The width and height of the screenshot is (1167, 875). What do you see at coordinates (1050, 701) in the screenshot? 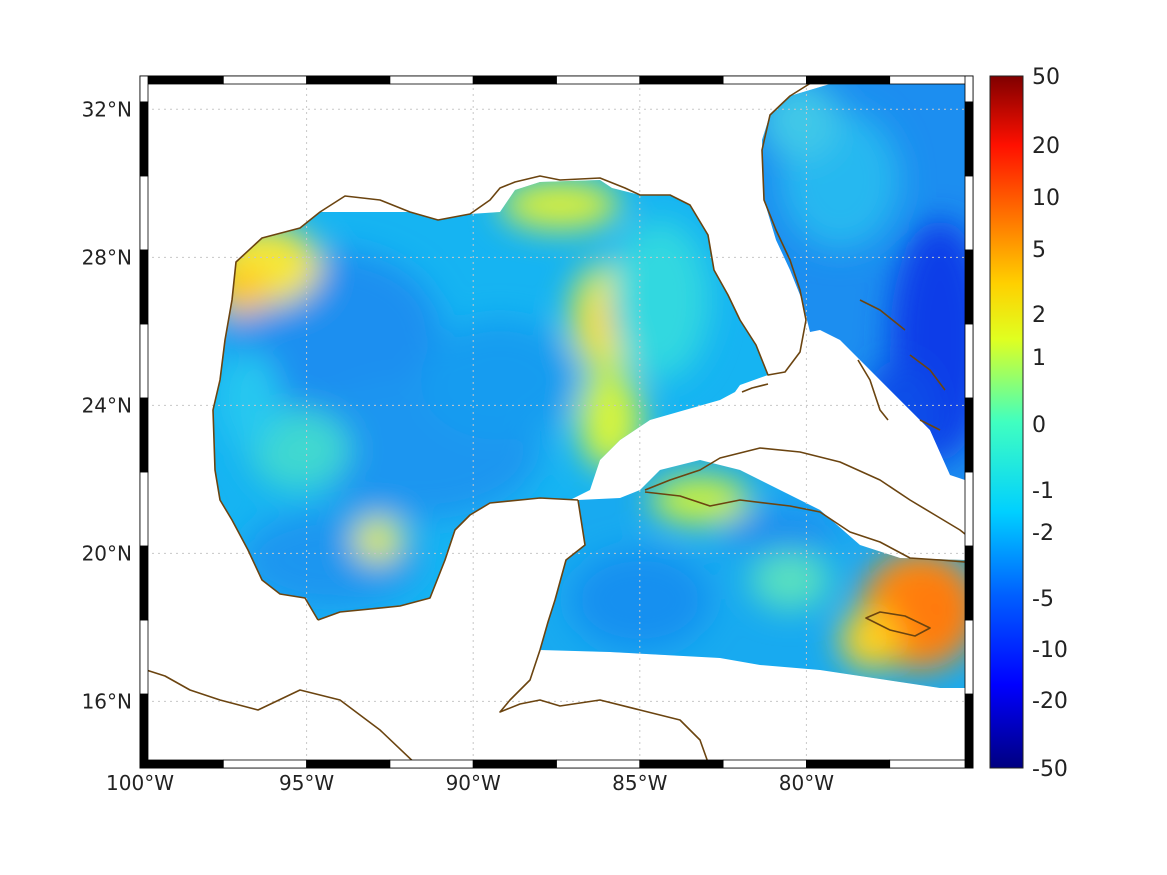
I see `colorbar-tick-label: -20` at bounding box center [1050, 701].